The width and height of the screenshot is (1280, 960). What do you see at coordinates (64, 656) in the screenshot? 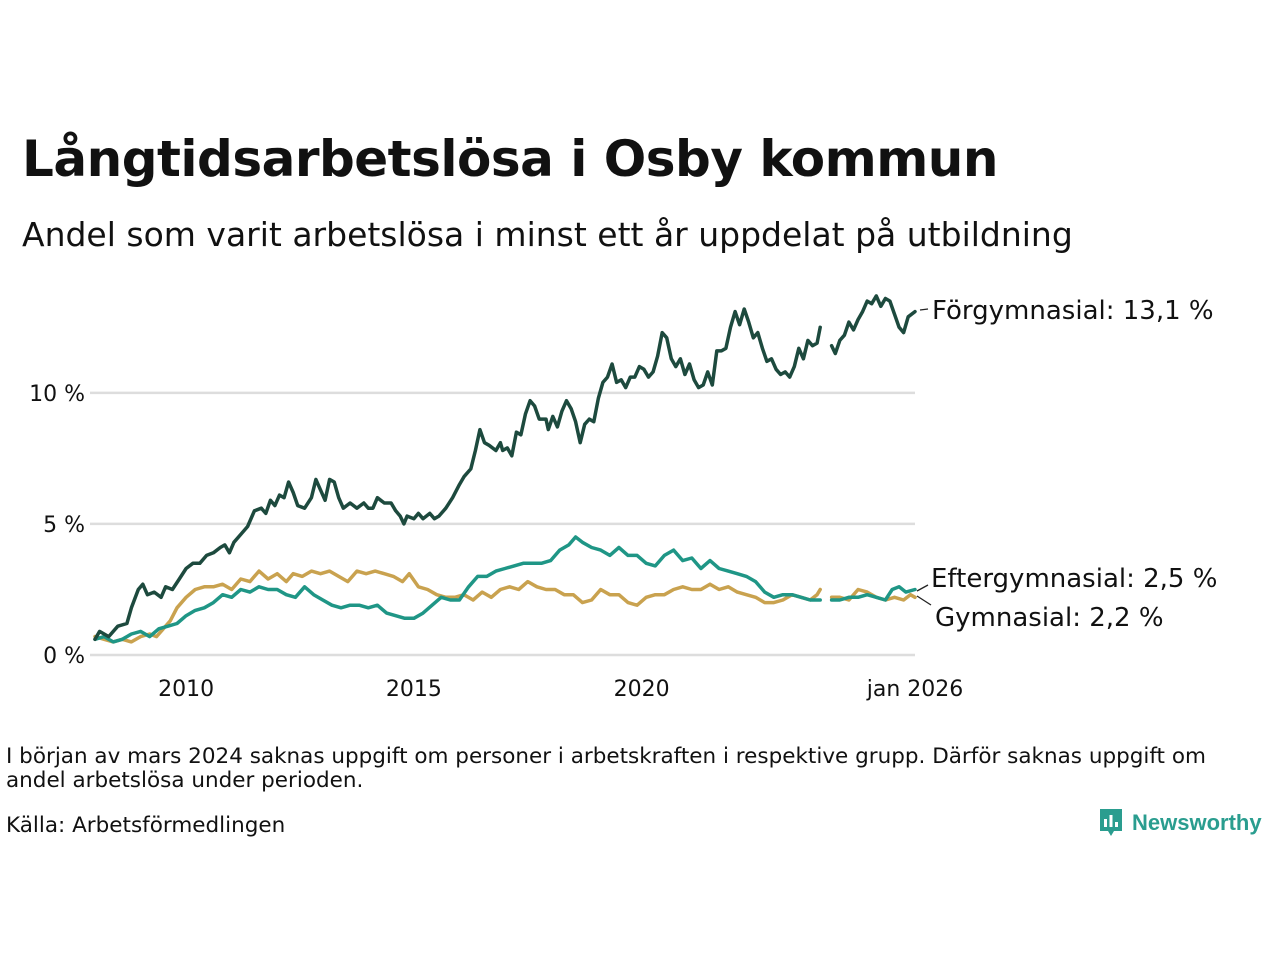
I see `y-tick-label: 0 %` at bounding box center [64, 656].